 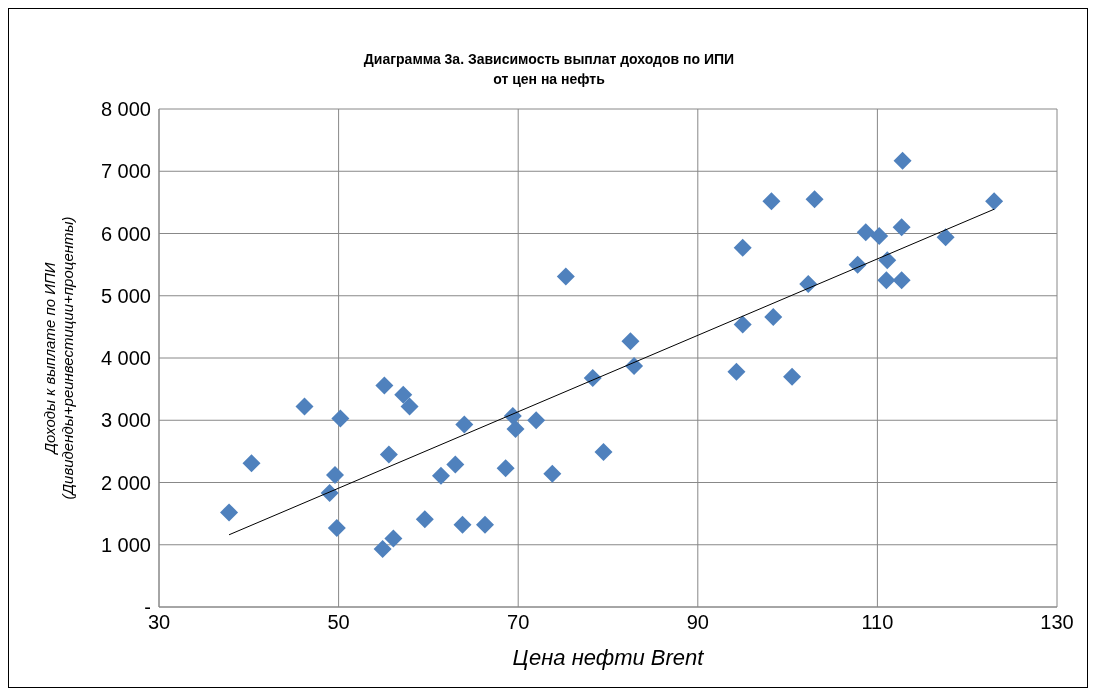 I want to click on y-tick-label: 3 000, so click(x=125, y=420).